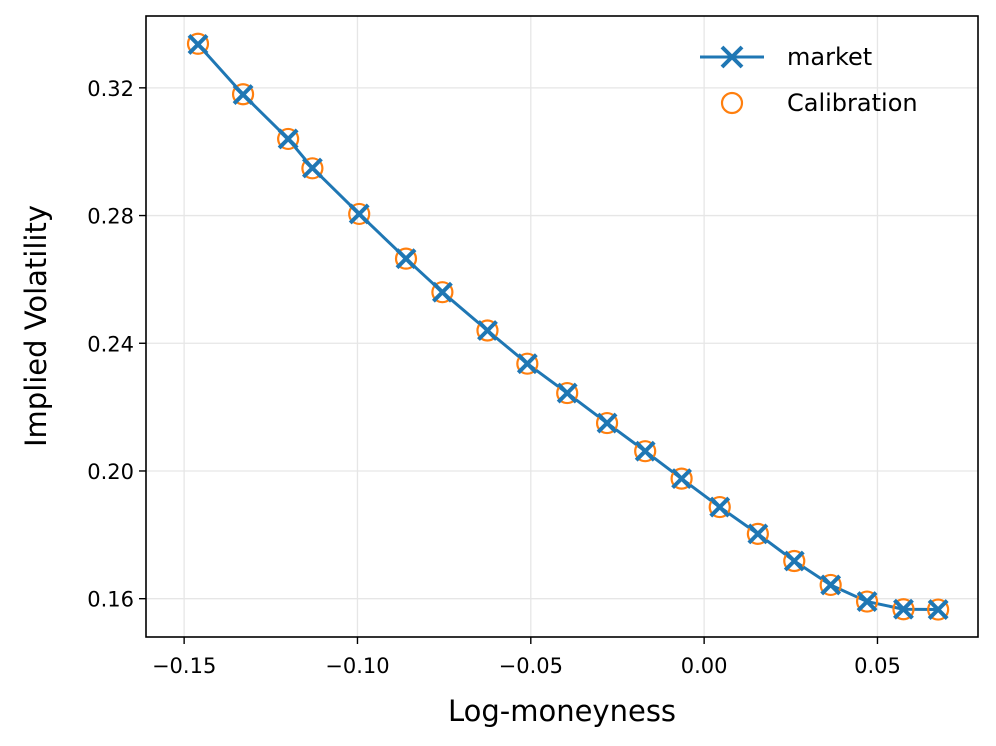 This screenshot has width=996, height=746. I want to click on y-axis-label: Implied Volatility, so click(36, 326).